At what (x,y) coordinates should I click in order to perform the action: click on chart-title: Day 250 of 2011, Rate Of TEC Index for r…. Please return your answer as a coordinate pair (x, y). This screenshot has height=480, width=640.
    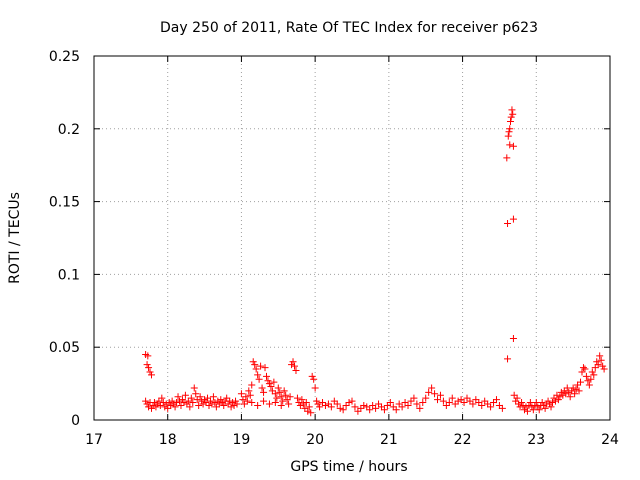
    Looking at the image, I should click on (349, 28).